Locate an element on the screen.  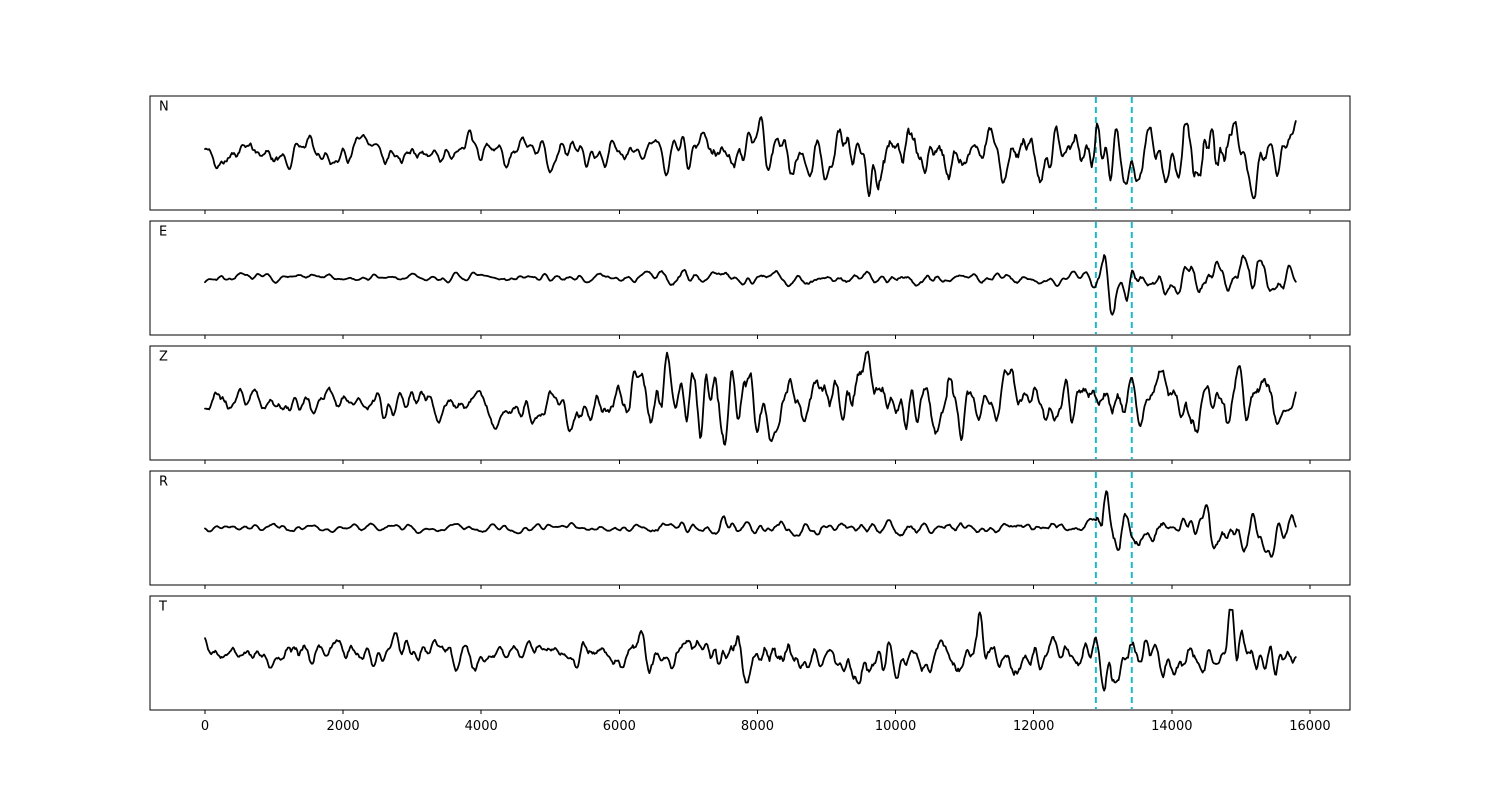
x-tick-label: 8000 is located at coordinates (757, 726).